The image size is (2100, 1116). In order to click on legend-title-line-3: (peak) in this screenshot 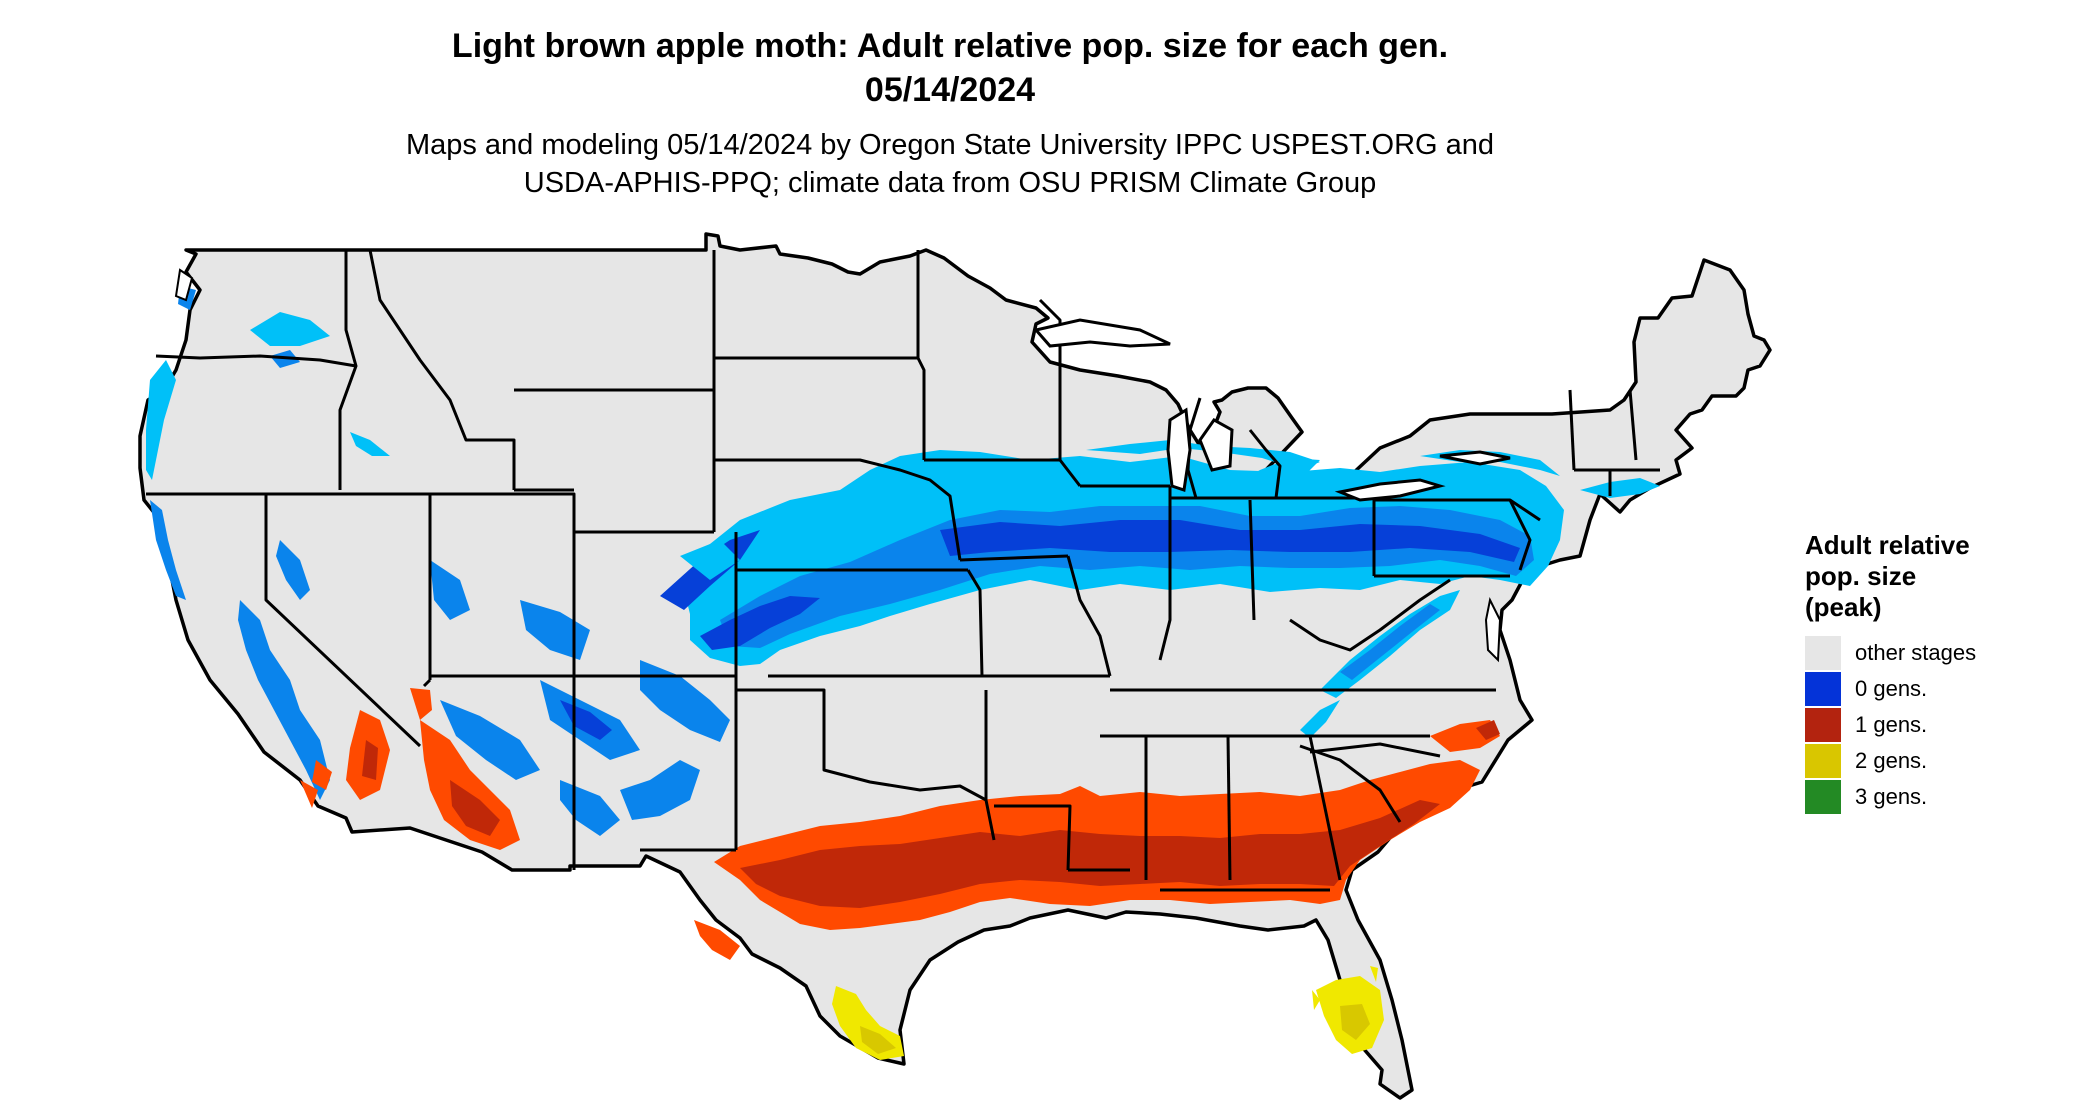, I will do `click(1843, 607)`.